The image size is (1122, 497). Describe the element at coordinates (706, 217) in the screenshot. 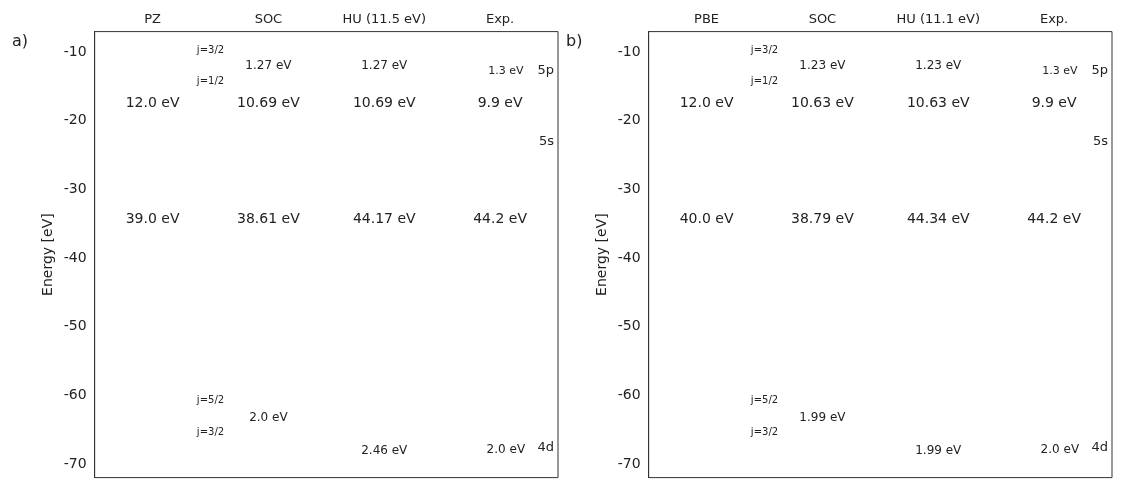

I see `annotation: 40.0 eV` at that location.